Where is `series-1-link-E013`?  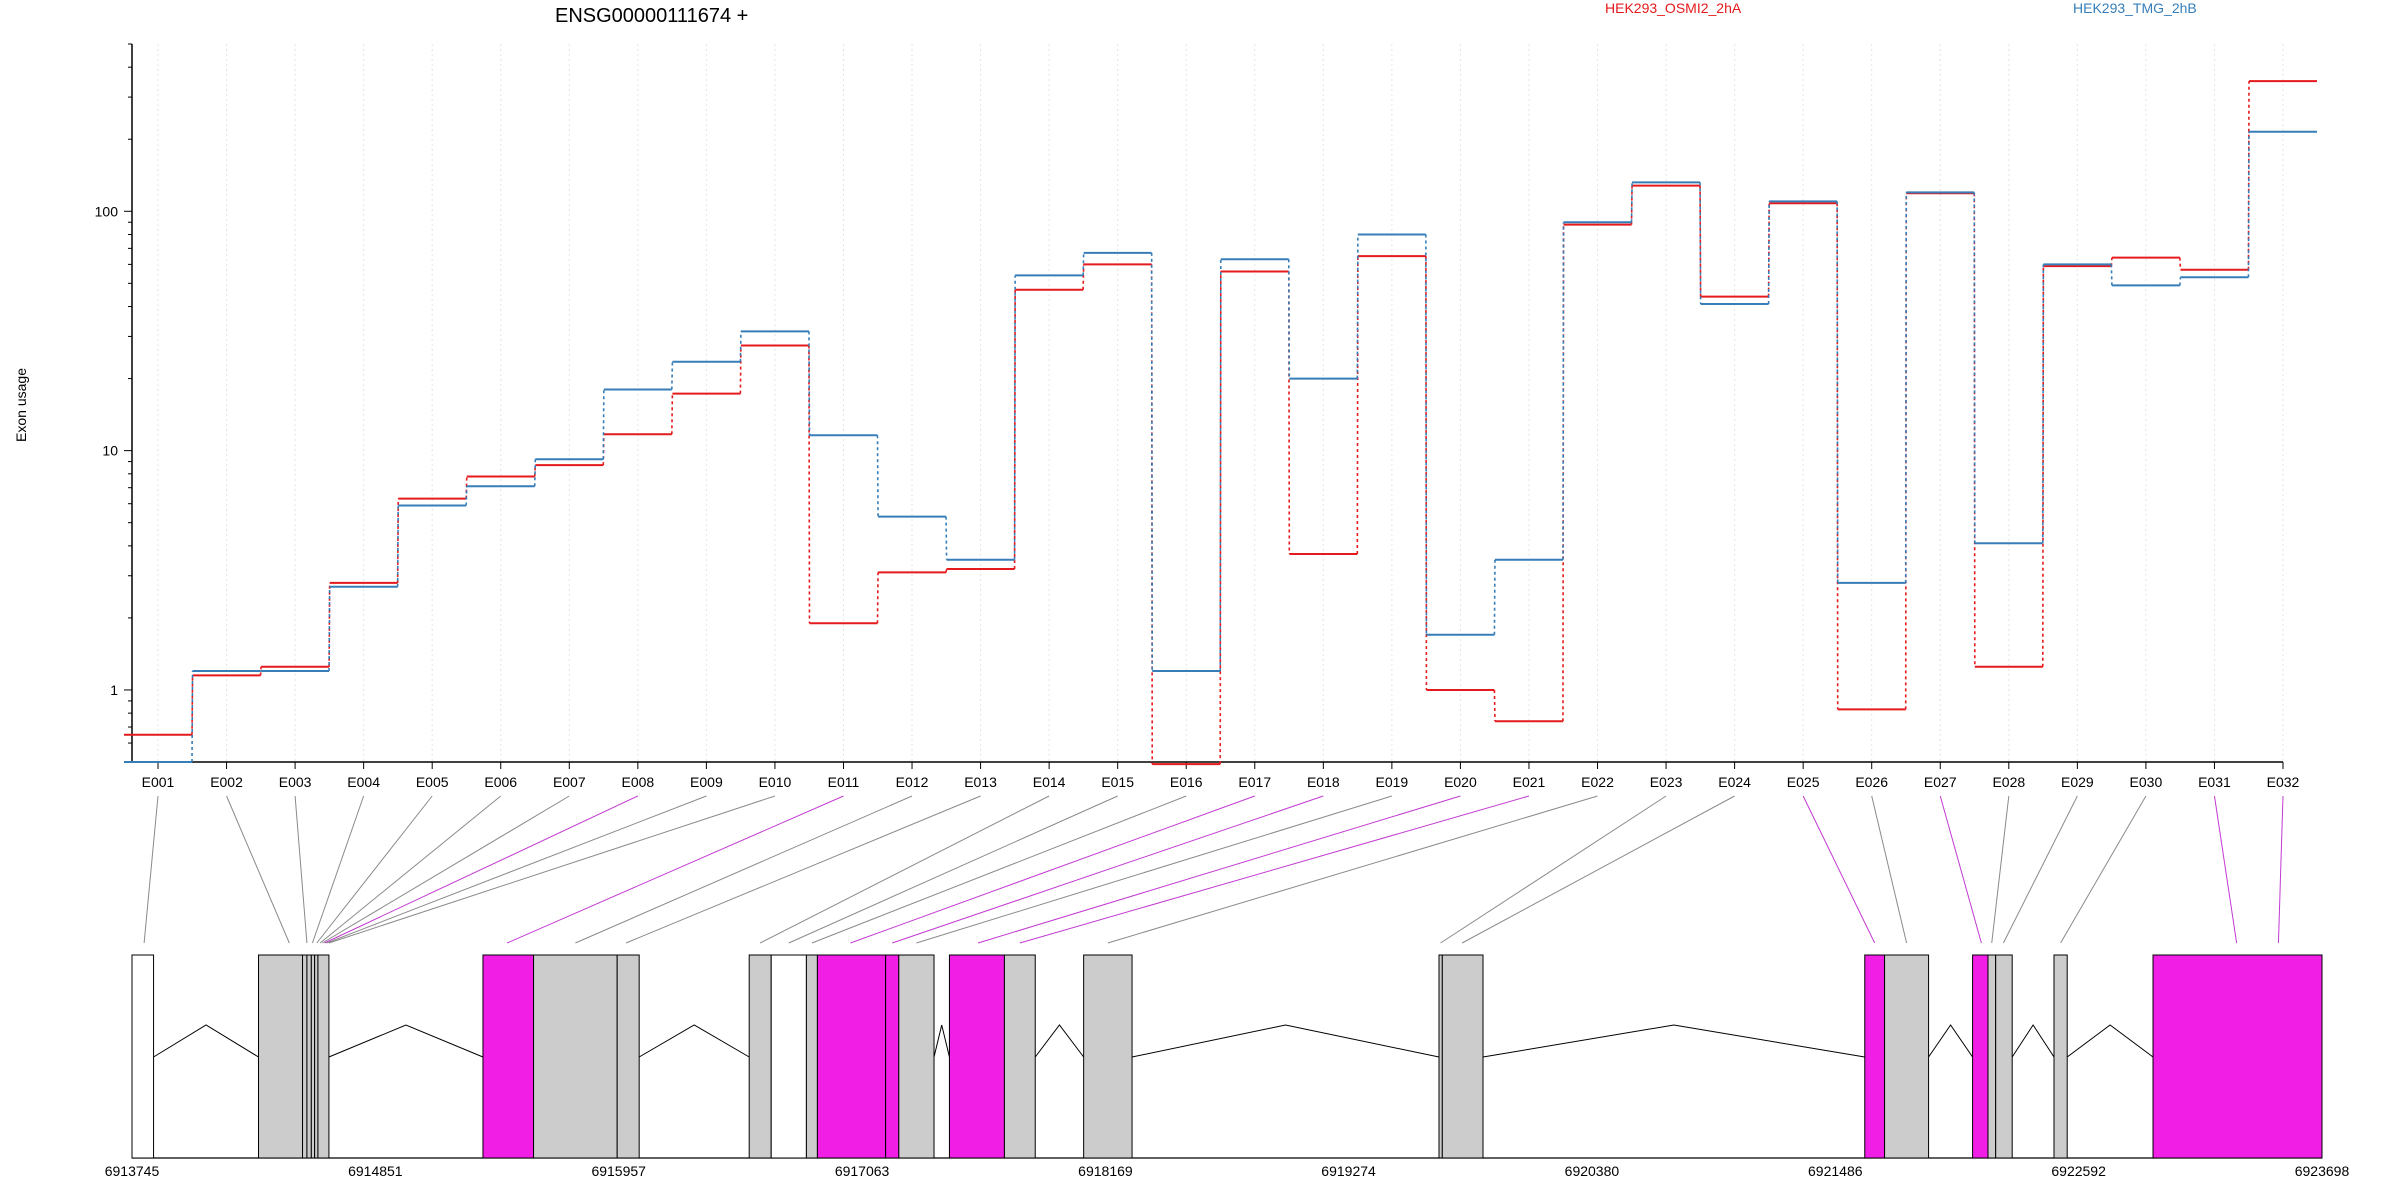 series-1-link-E013 is located at coordinates (946, 538).